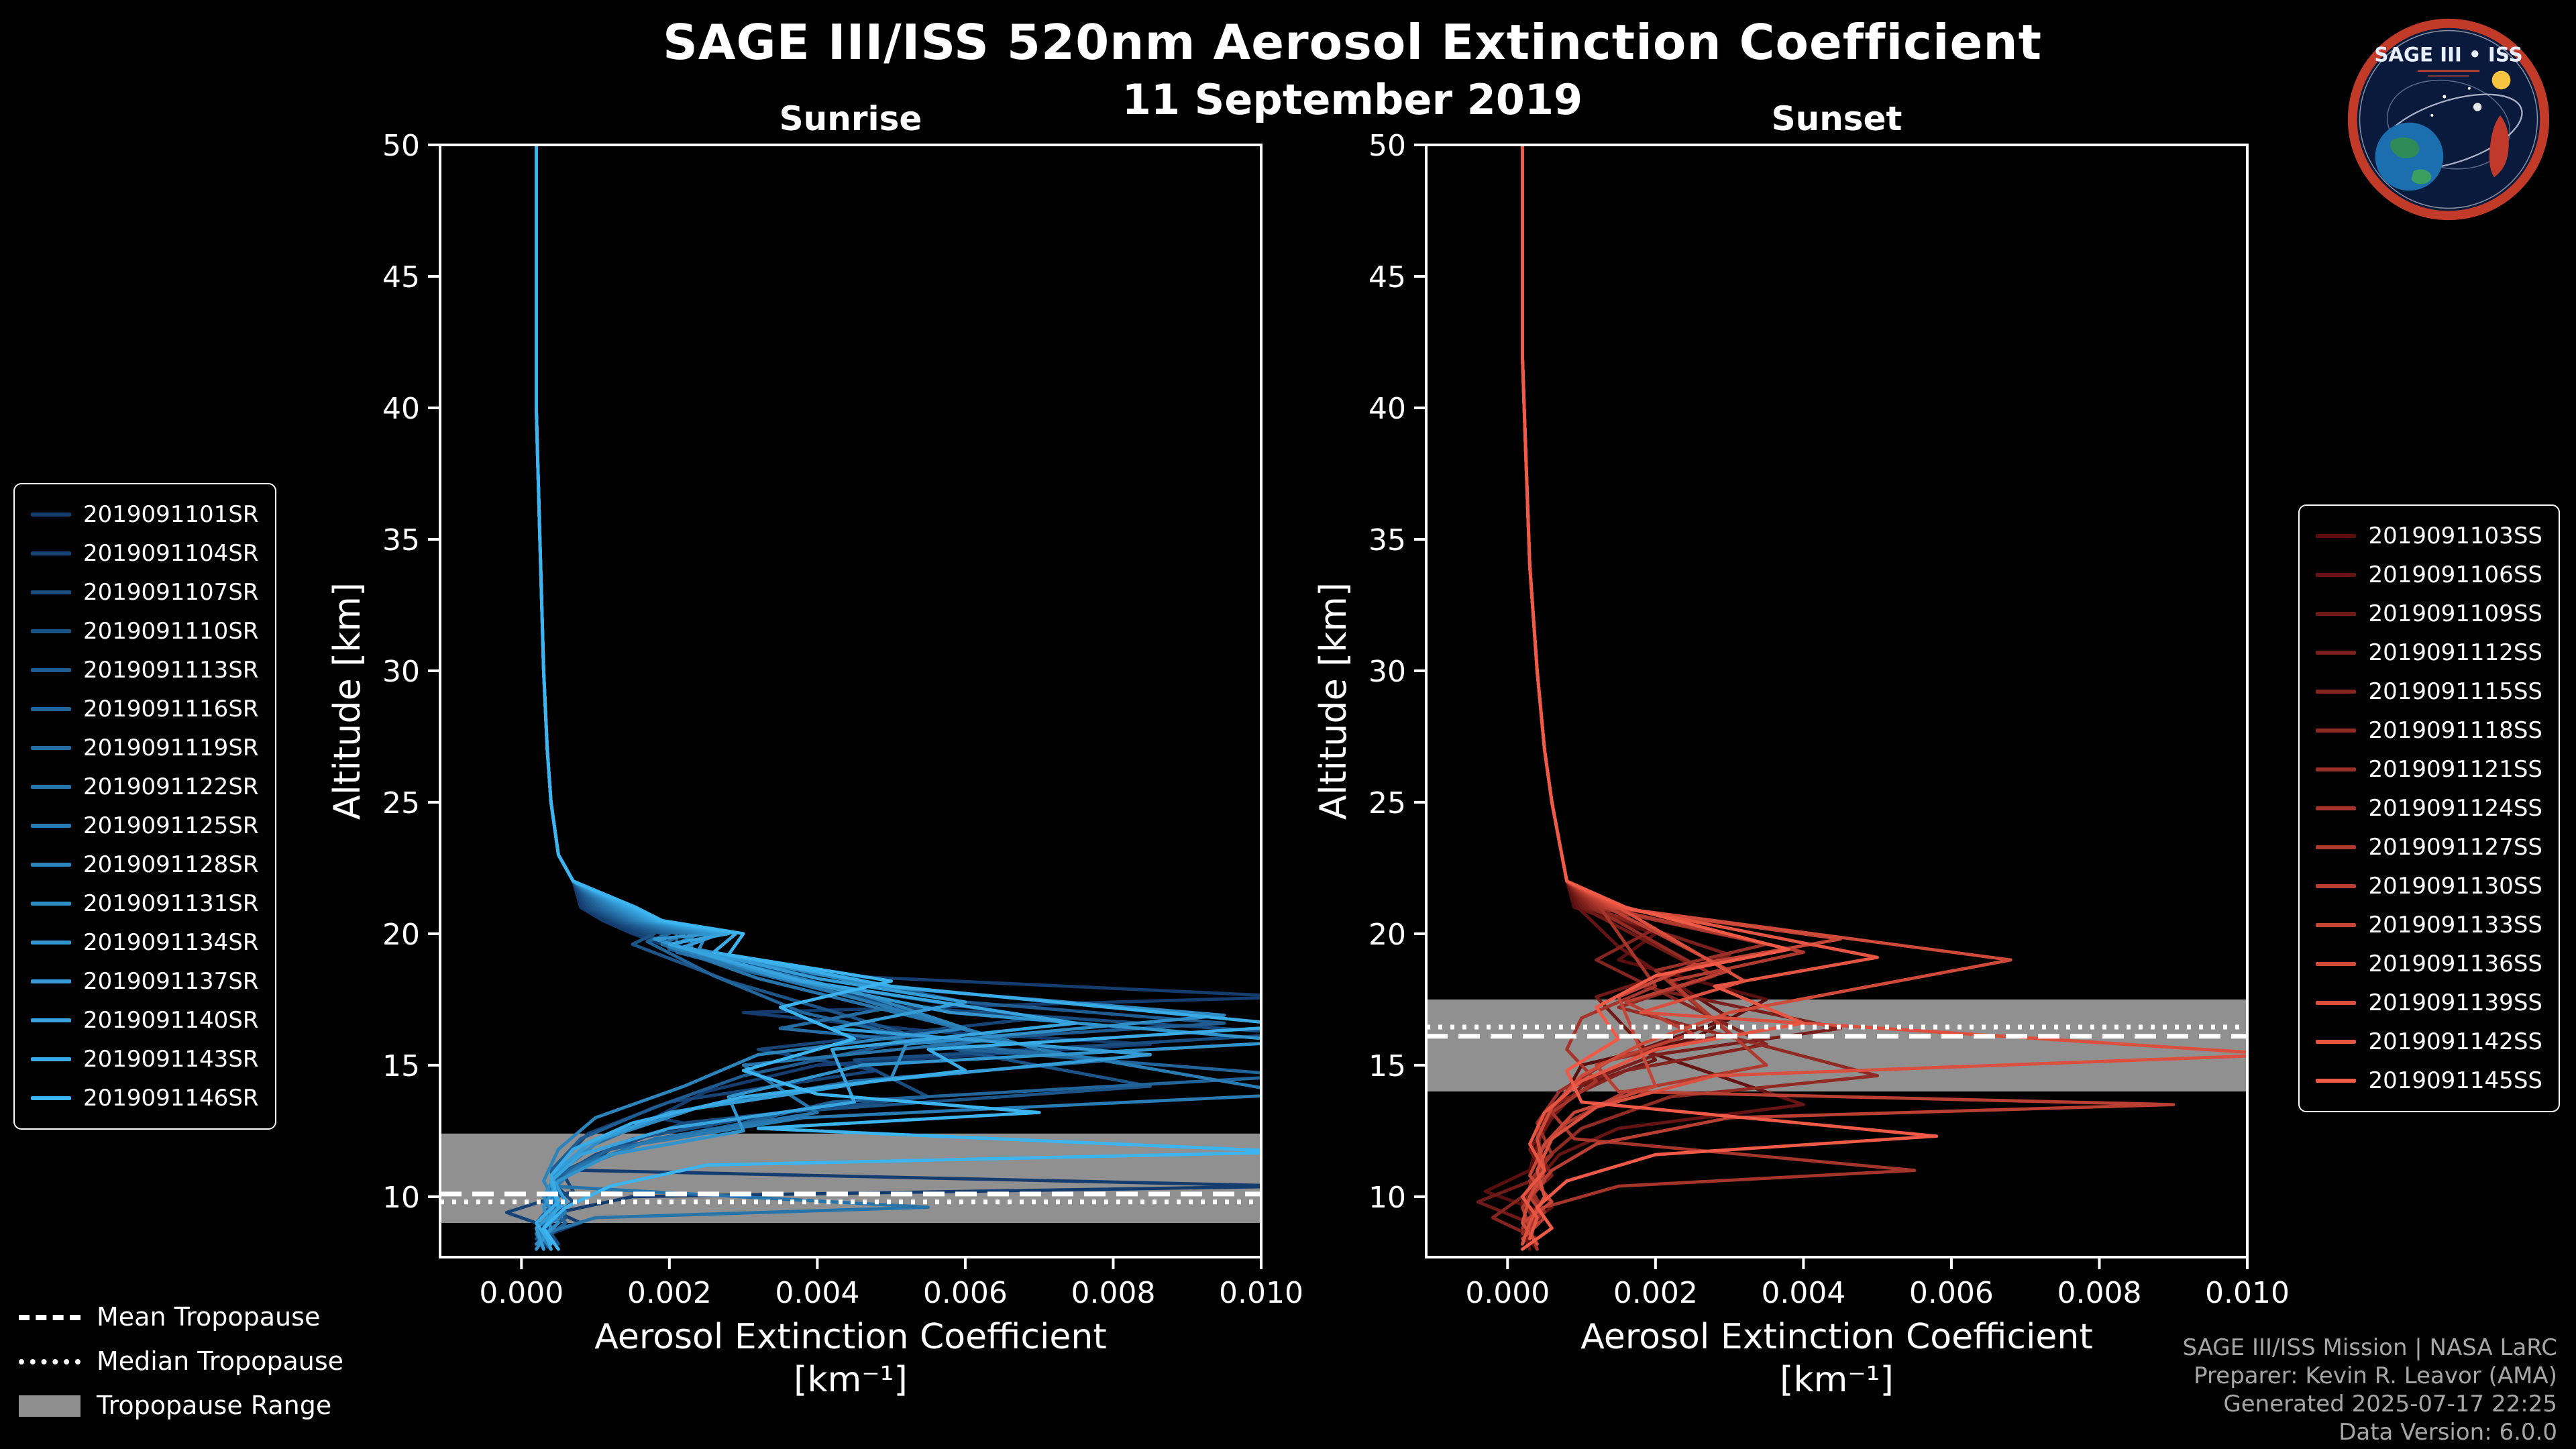  What do you see at coordinates (171, 514) in the screenshot?
I see `legend-event-label: 2019091101SR` at bounding box center [171, 514].